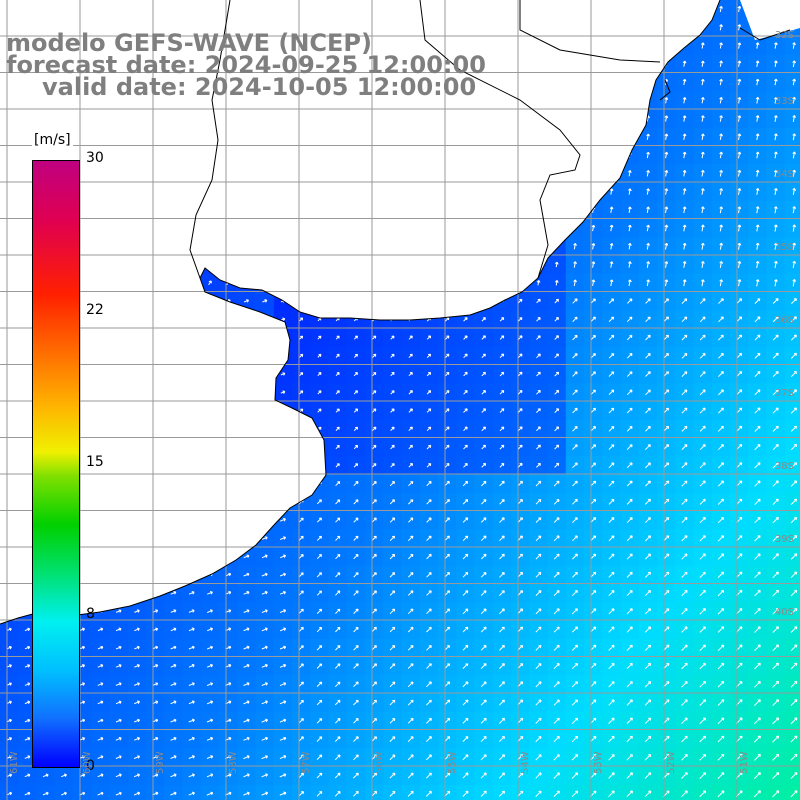 The width and height of the screenshot is (800, 800). I want to click on lat-label: 34S, so click(784, 174).